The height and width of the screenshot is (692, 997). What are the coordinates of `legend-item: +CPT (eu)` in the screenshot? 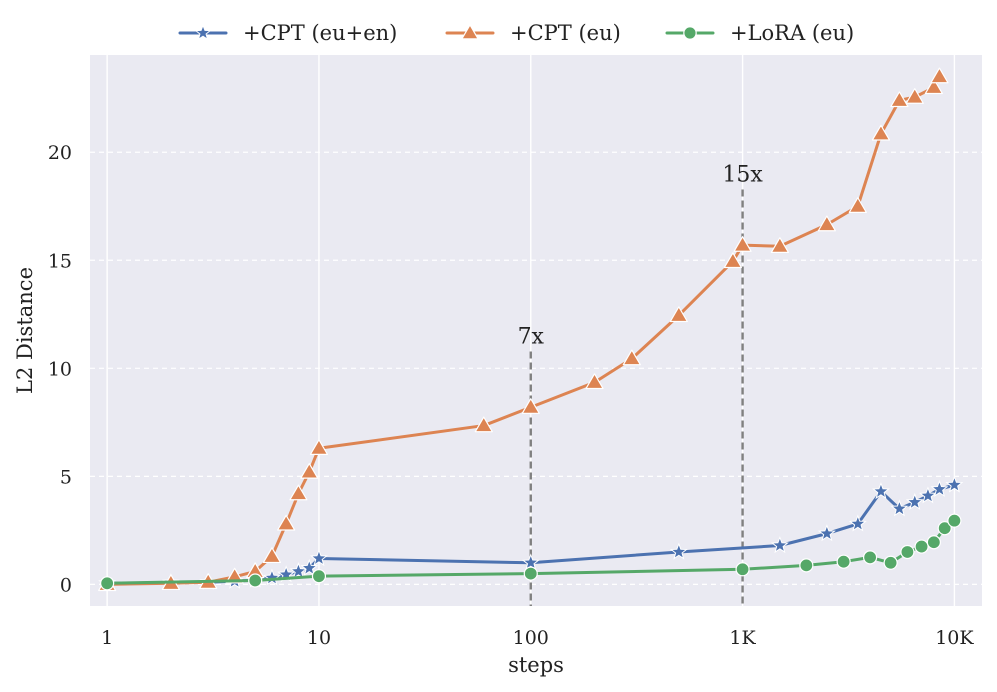 It's located at (533, 33).